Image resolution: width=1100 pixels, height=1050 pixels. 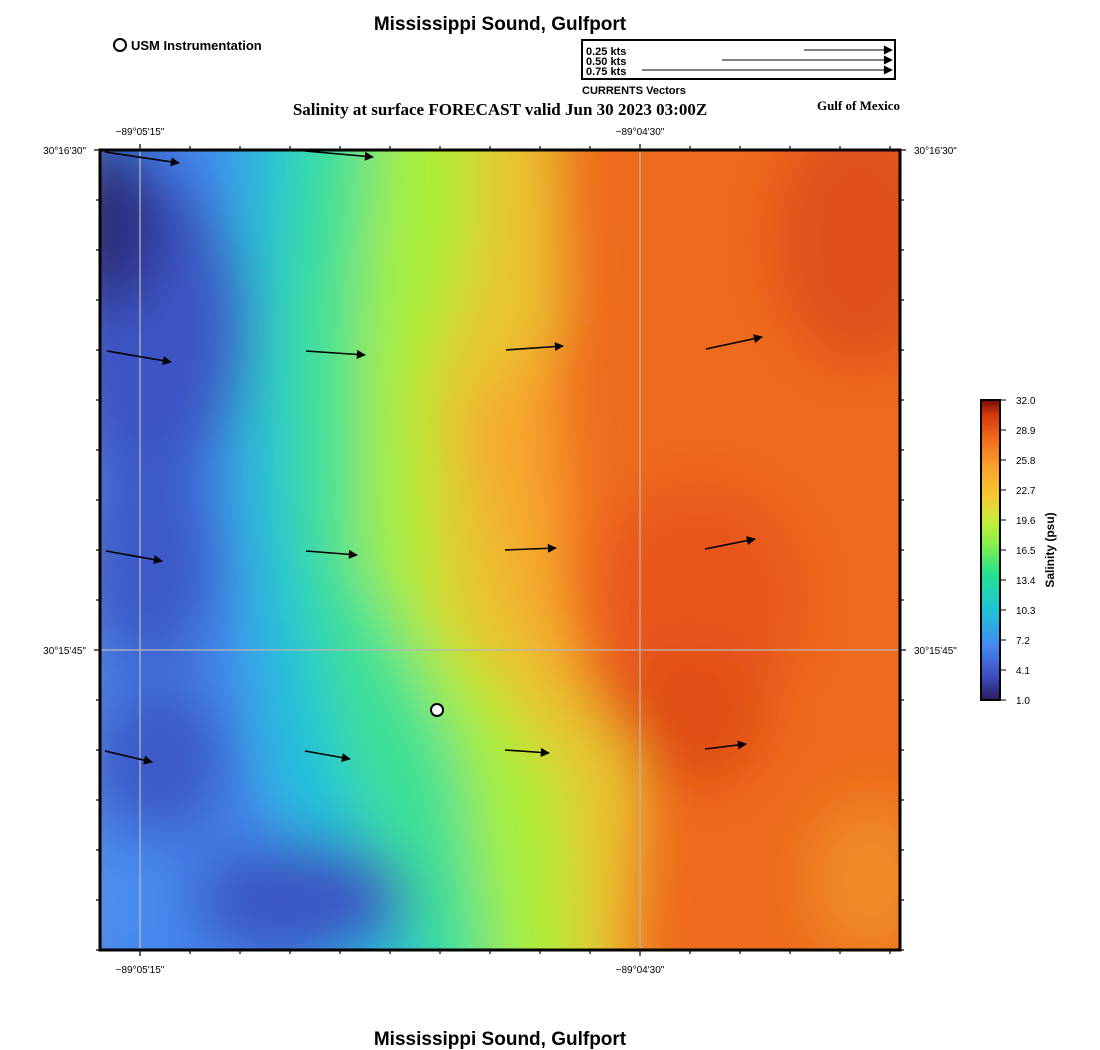 What do you see at coordinates (437, 710) in the screenshot?
I see `usm-station-marker` at bounding box center [437, 710].